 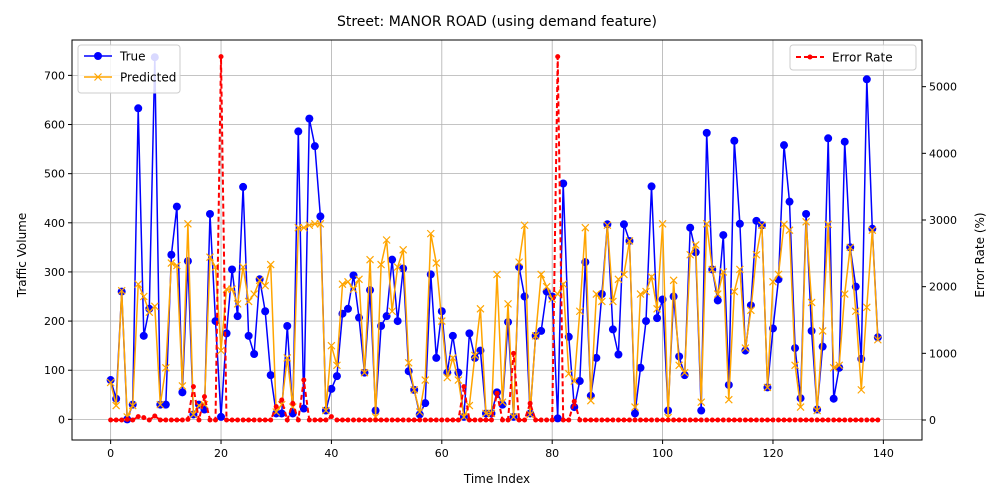 What do you see at coordinates (54, 223) in the screenshot?
I see `y-tick-label: 400` at bounding box center [54, 223].